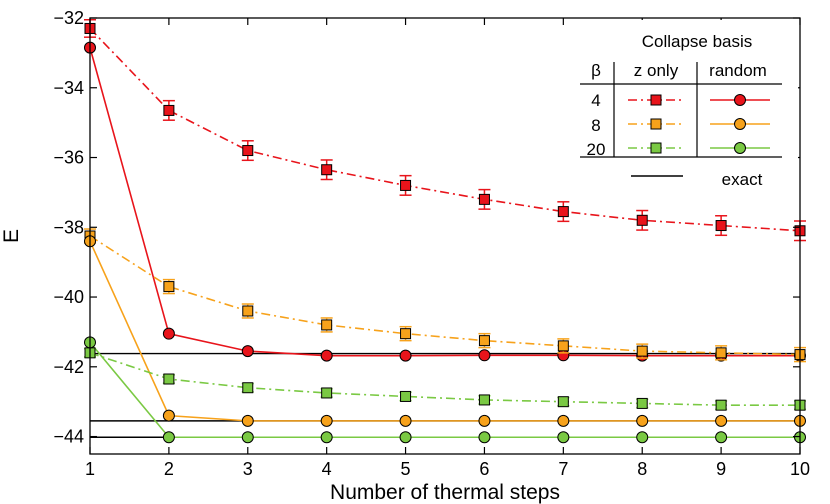 The width and height of the screenshot is (830, 504). Describe the element at coordinates (68, 367) in the screenshot. I see `y-tick-label: −42` at that location.